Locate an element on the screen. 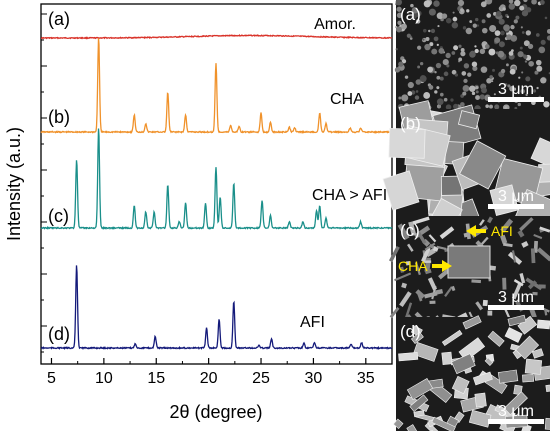  x-axis-label: 2θ (degree) is located at coordinates (215, 412).